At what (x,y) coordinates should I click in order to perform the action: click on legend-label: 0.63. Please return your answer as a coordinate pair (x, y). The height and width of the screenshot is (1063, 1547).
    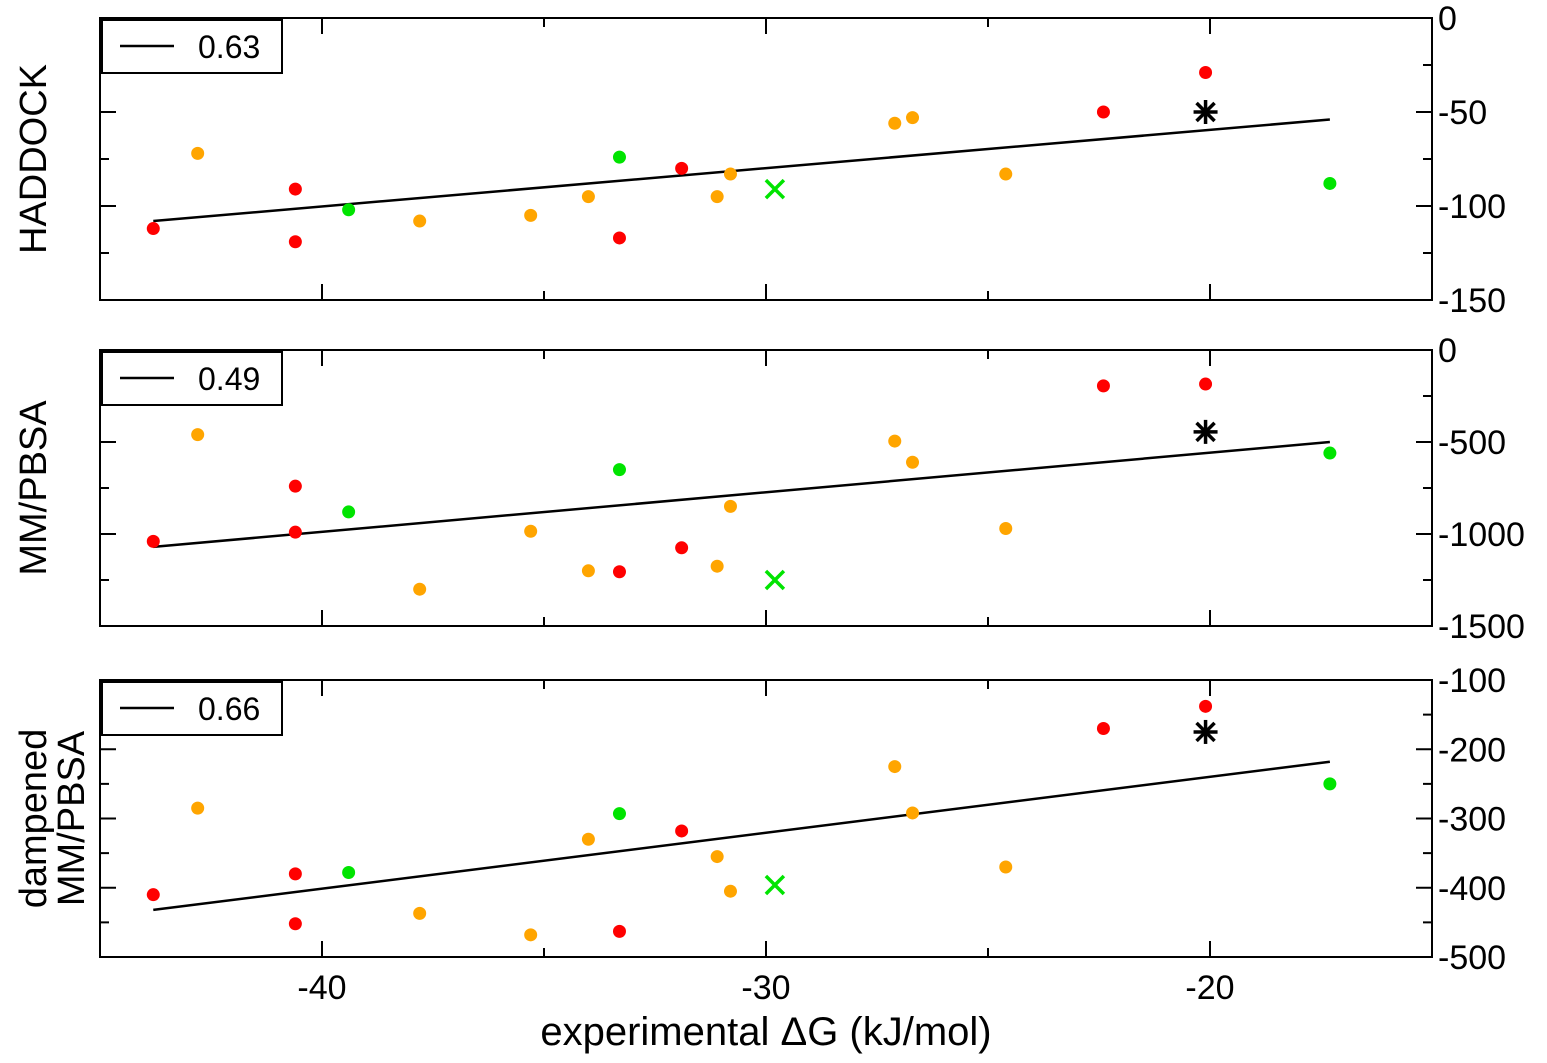
    Looking at the image, I should click on (229, 47).